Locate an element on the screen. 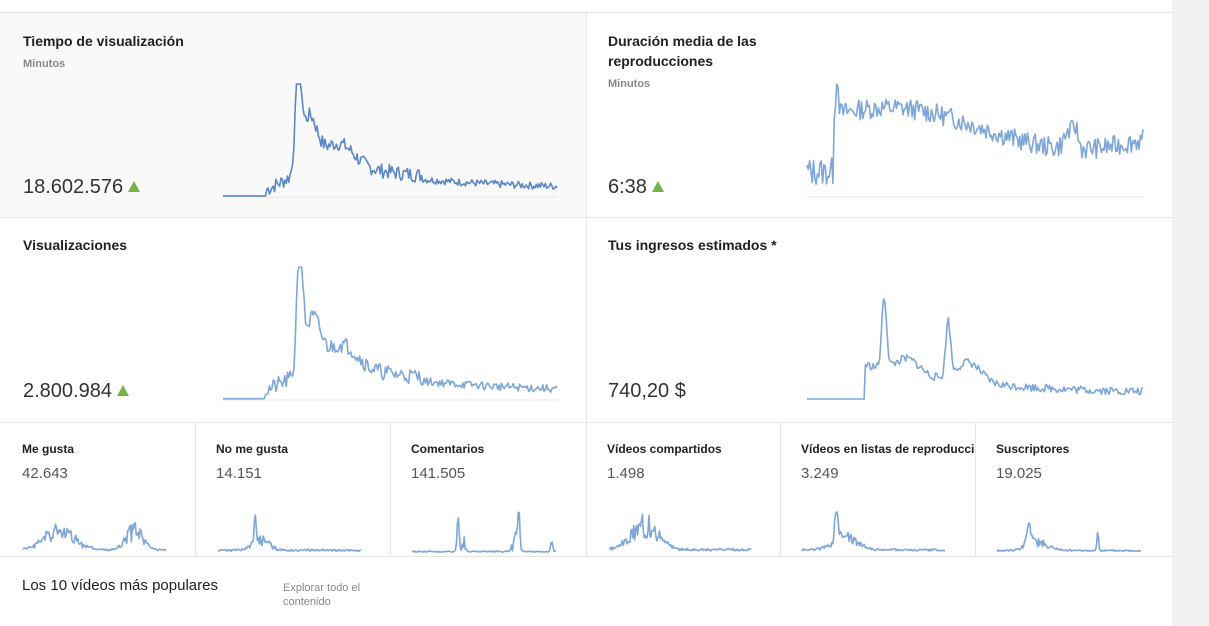 The height and width of the screenshot is (626, 1209). subscribers-sparkline is located at coordinates (1068, 537).